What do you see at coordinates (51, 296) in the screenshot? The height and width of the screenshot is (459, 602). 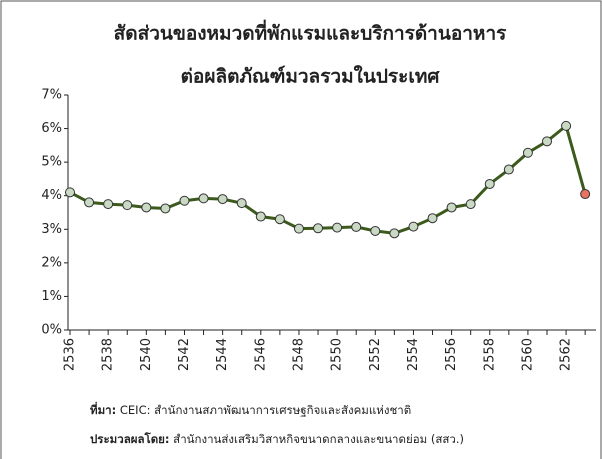 I see `y-tick-label: 1%` at bounding box center [51, 296].